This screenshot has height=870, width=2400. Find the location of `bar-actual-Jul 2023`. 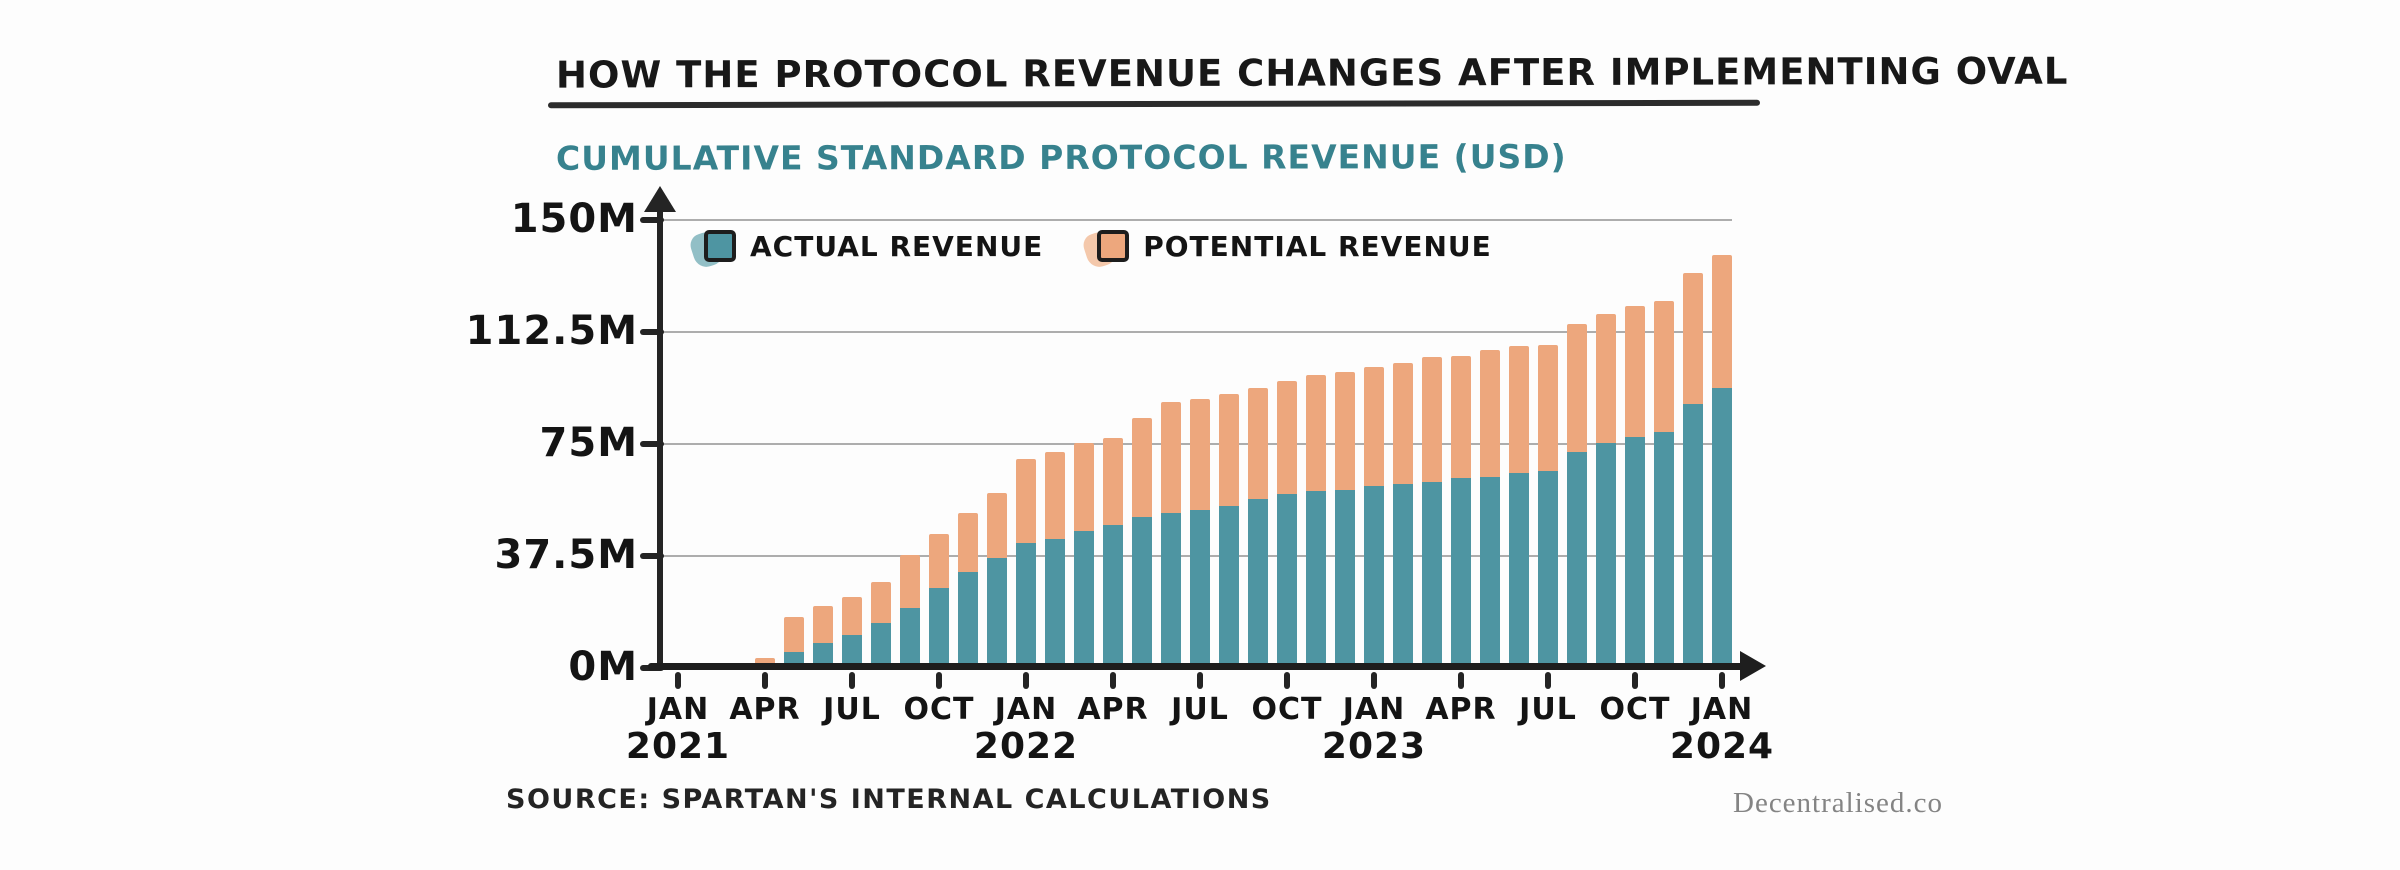

bar-actual-Jul 2023 is located at coordinates (1548, 569).